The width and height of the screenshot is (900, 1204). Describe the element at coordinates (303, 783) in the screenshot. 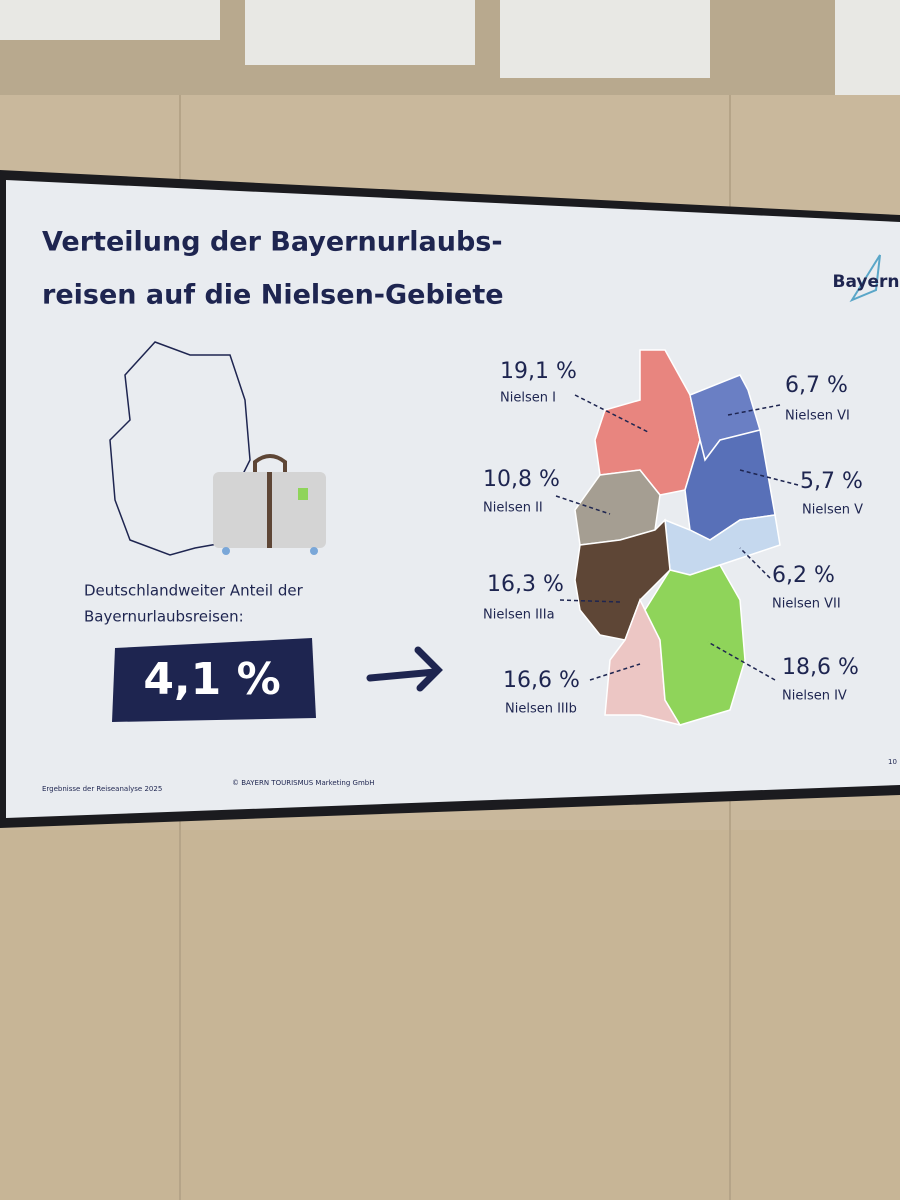

I see `footer: © BAYERN TOURISMUS Marketing GmbH` at that location.